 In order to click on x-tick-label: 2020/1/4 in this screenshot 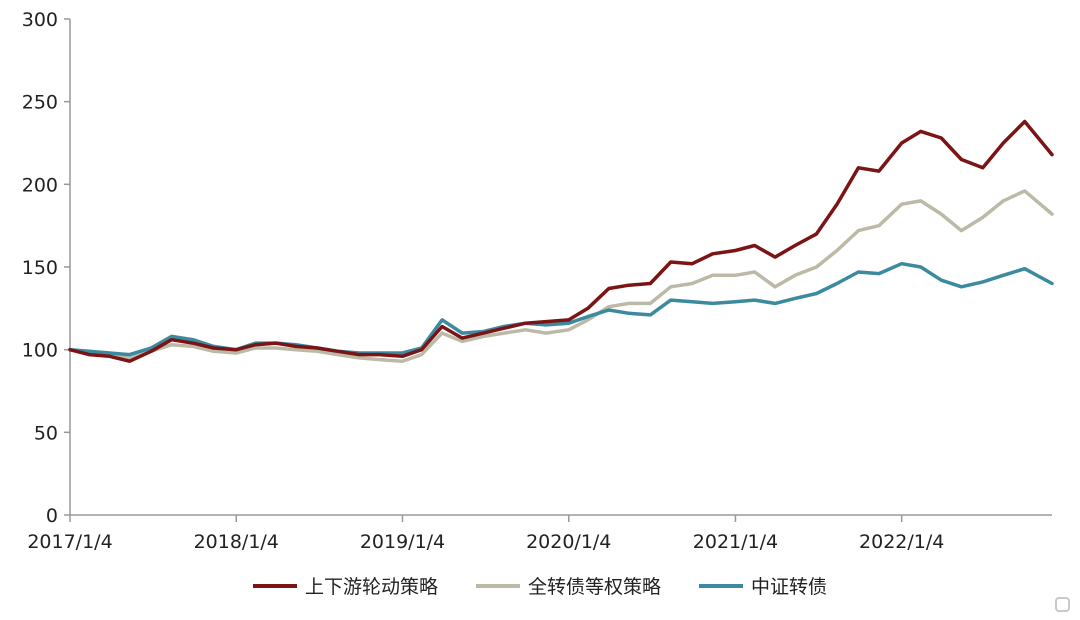, I will do `click(568, 542)`.